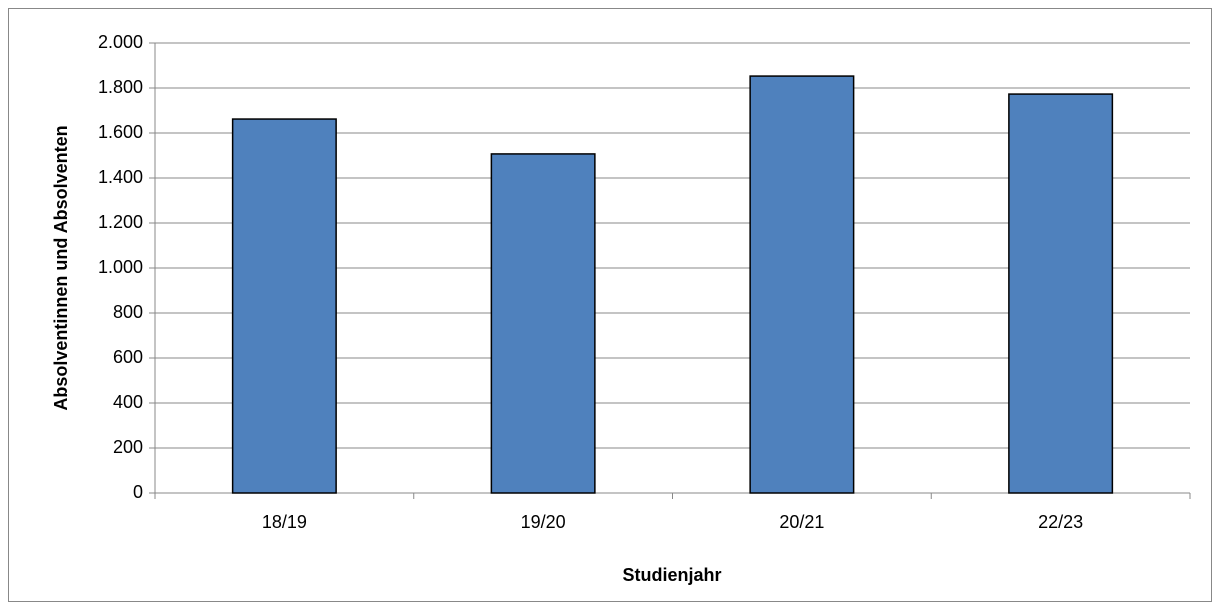 Image resolution: width=1220 pixels, height=610 pixels. I want to click on y-tick-label: 1.400, so click(120, 177).